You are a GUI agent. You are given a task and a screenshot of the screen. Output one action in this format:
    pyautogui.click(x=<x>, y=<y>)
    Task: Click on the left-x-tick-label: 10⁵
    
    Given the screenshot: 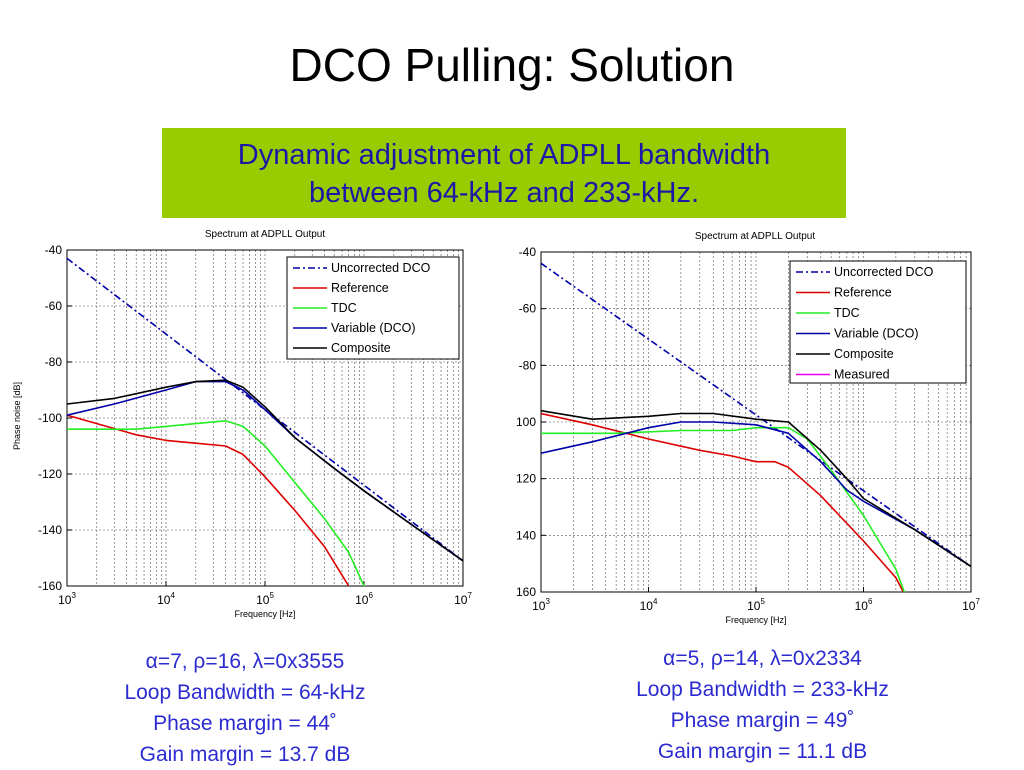 What is the action you would take?
    pyautogui.click(x=265, y=599)
    